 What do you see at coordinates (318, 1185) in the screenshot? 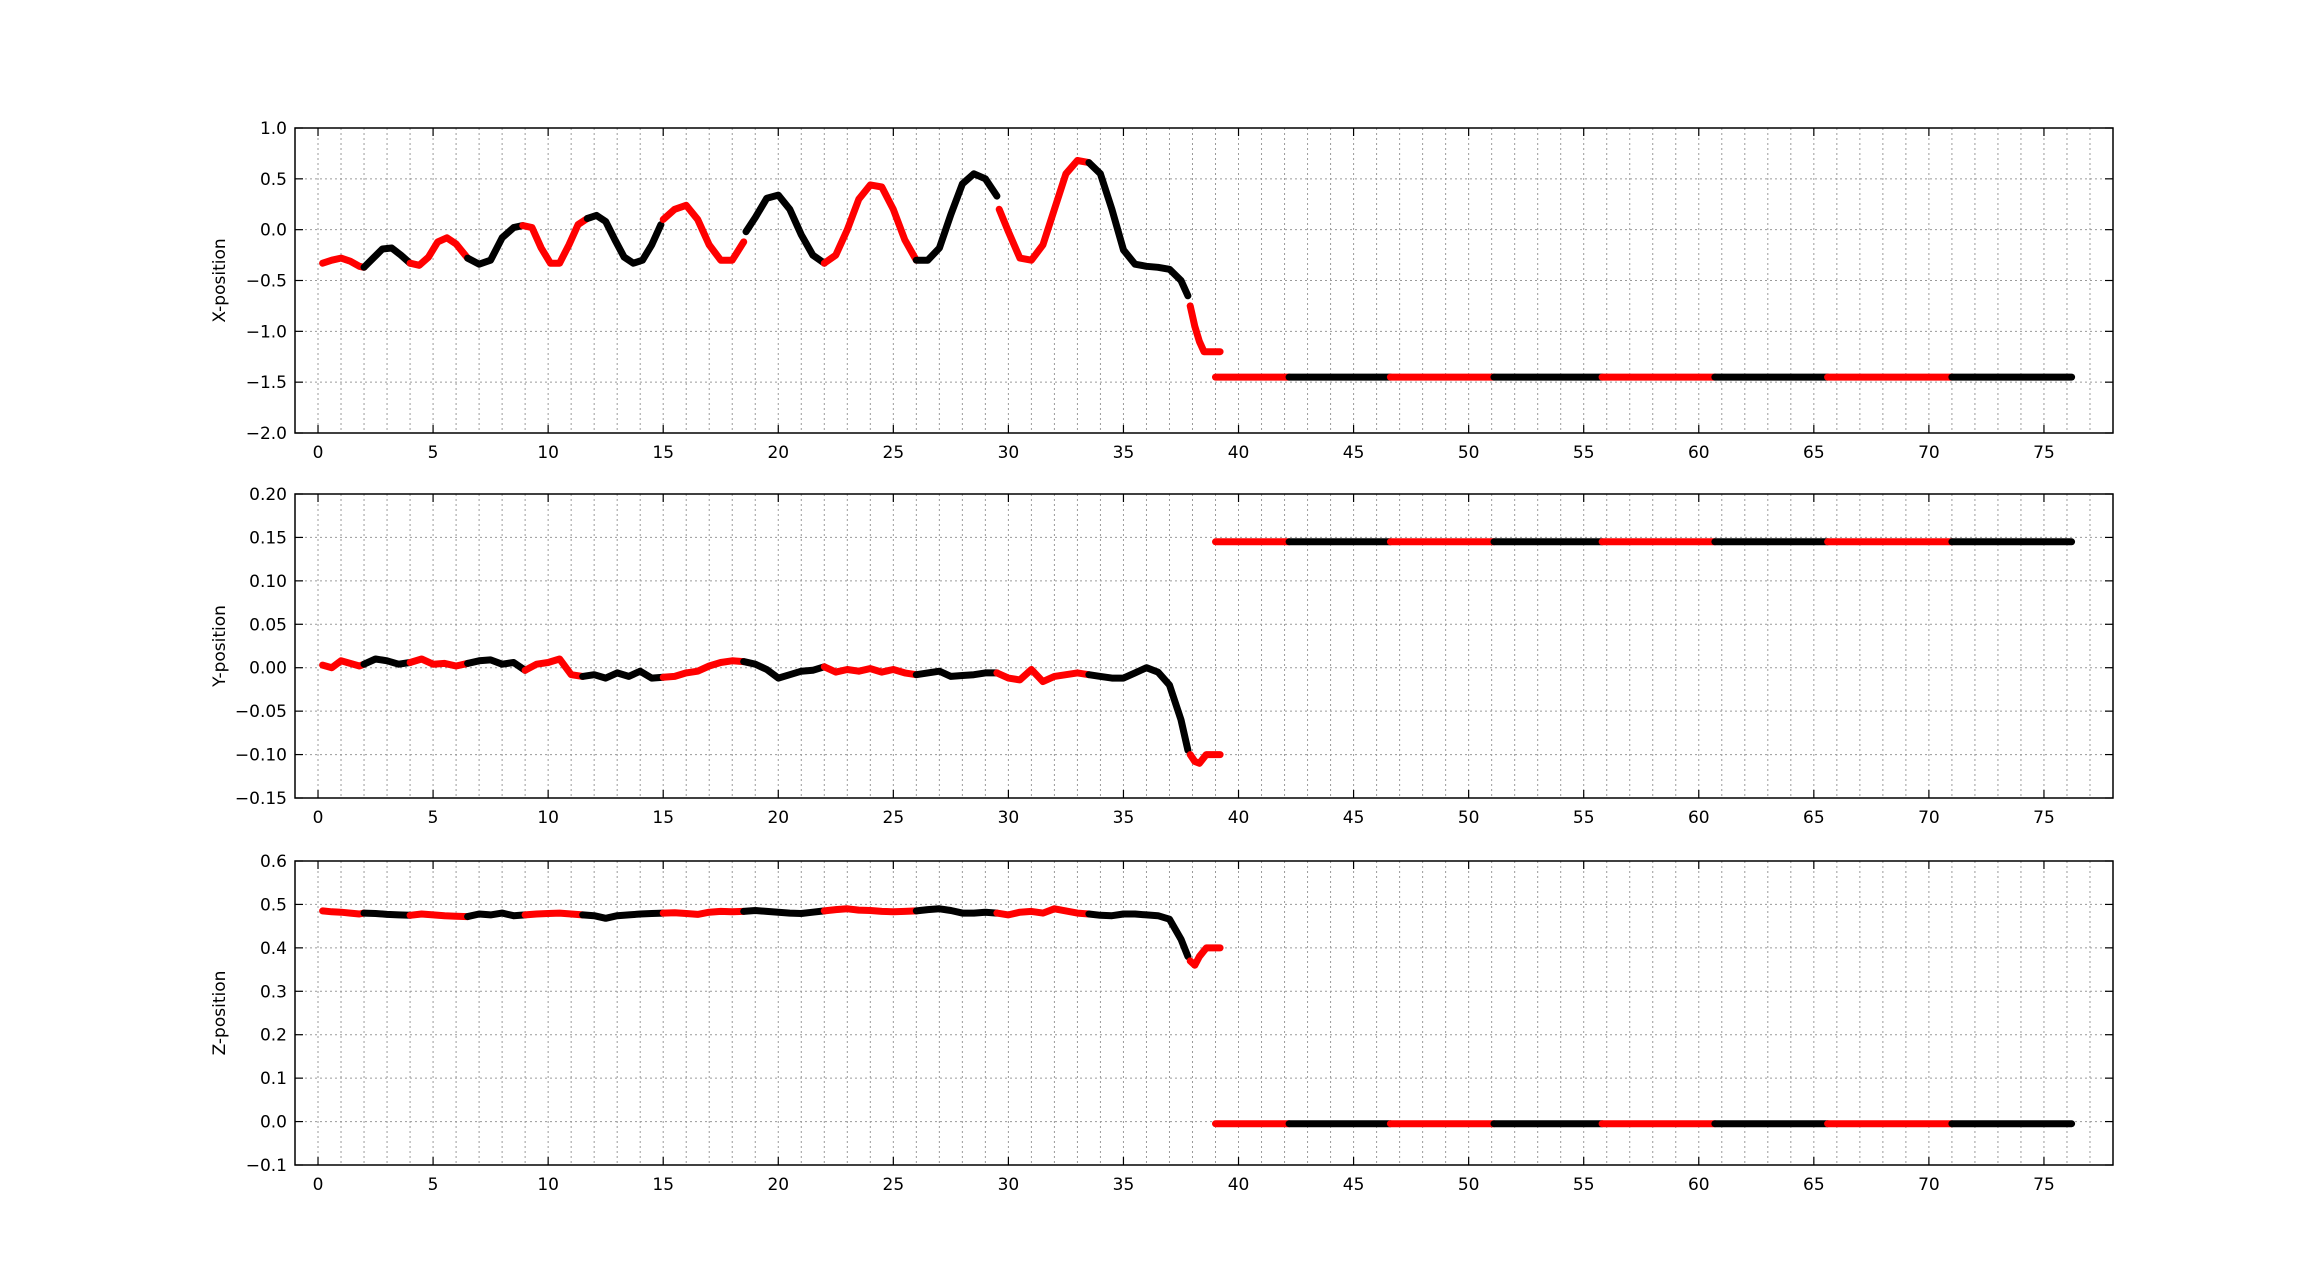
I see `x-tick-label: 0` at bounding box center [318, 1185].